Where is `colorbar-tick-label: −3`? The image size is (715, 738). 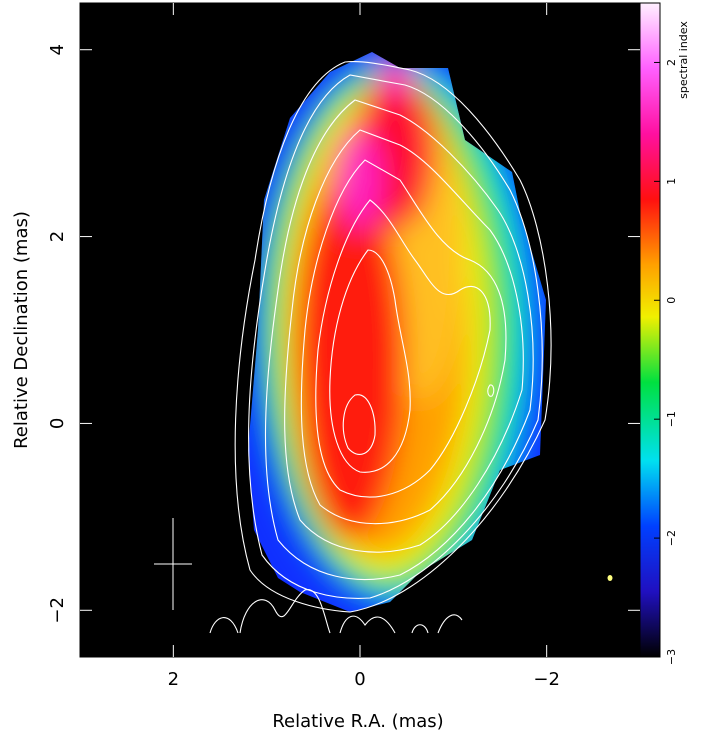
colorbar-tick-label: −3 is located at coordinates (671, 657).